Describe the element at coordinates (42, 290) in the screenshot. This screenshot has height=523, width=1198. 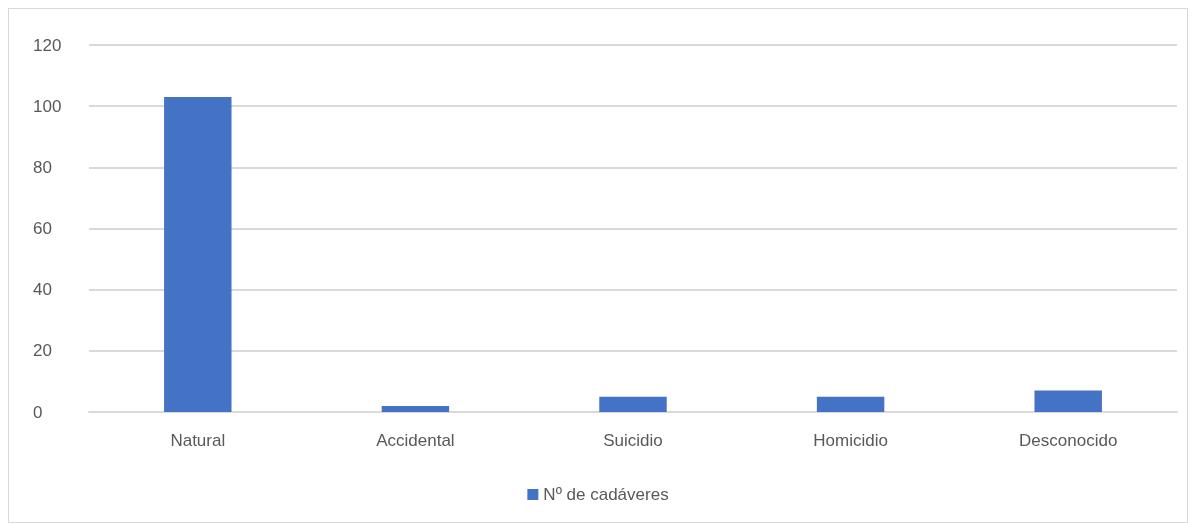
I see `y-tick-label: 40` at that location.